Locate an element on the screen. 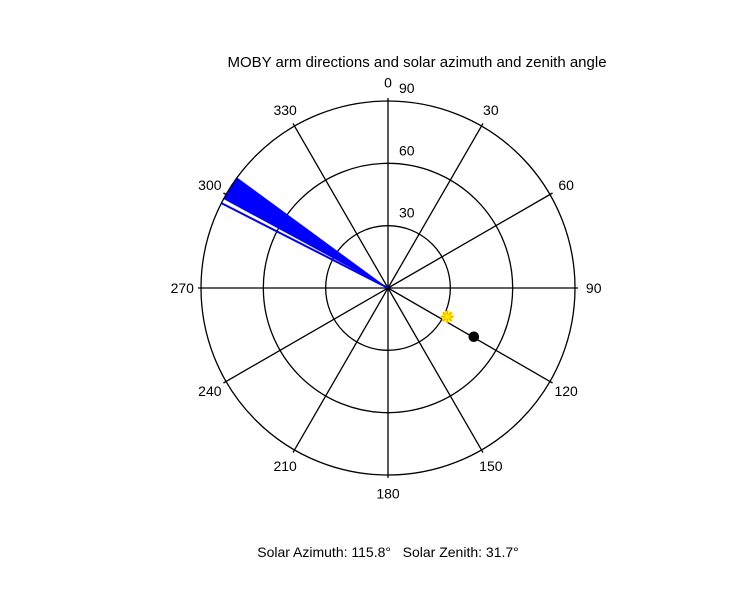  sun-marker is located at coordinates (447, 316).